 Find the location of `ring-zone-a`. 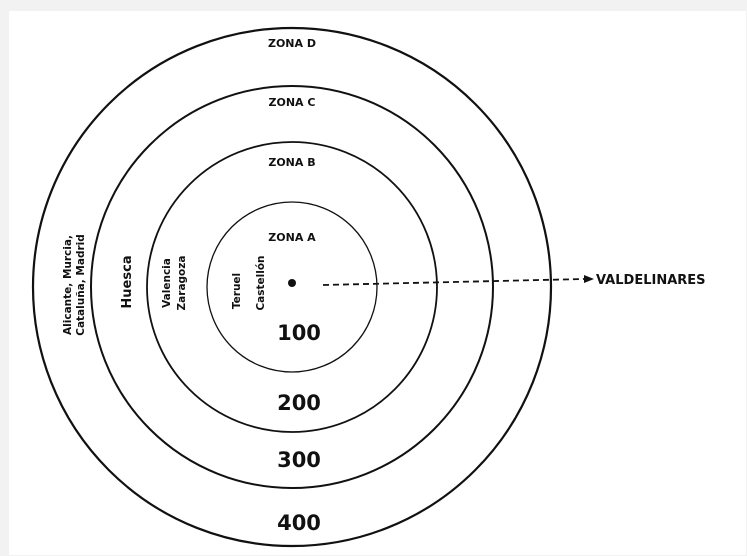

ring-zone-a is located at coordinates (292, 287).